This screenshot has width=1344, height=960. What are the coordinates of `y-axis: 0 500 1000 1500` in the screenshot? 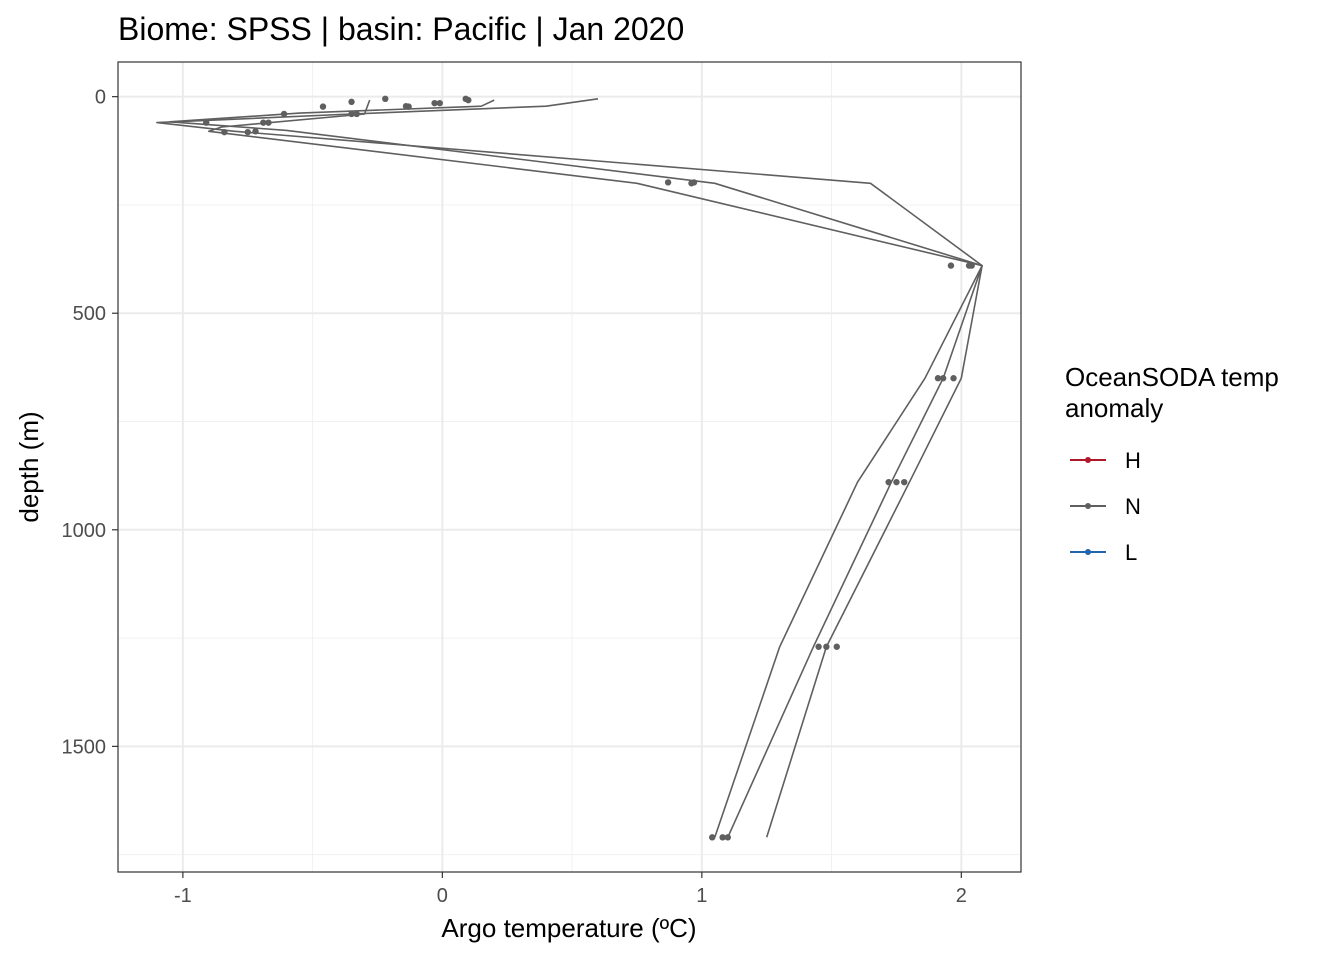 It's located at (90, 422).